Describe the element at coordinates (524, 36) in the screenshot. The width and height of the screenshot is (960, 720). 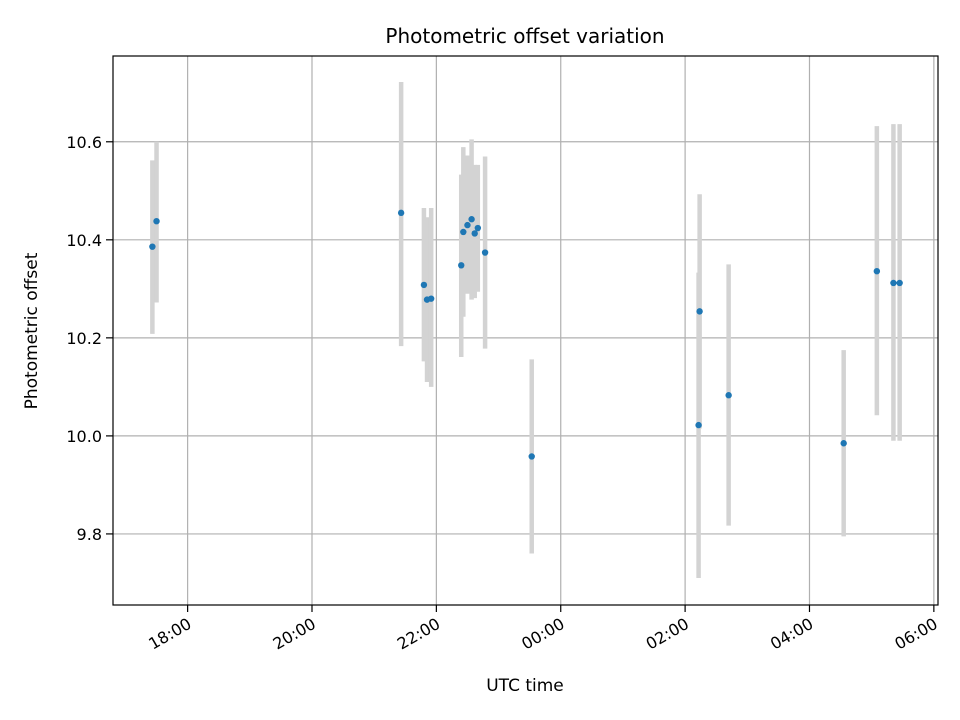
I see `chart-title: Photometric offset variation` at that location.